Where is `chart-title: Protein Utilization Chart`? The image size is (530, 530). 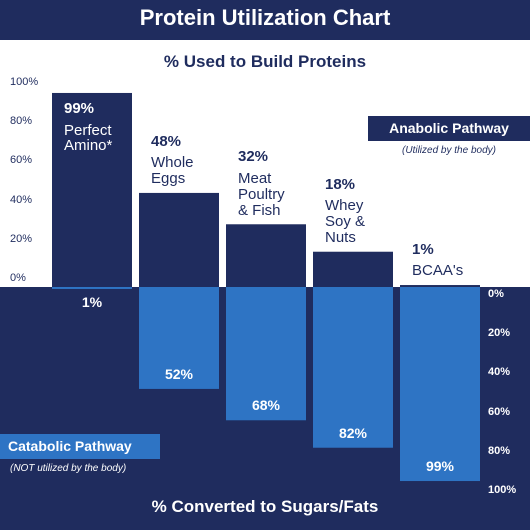 chart-title: Protein Utilization Chart is located at coordinates (265, 17).